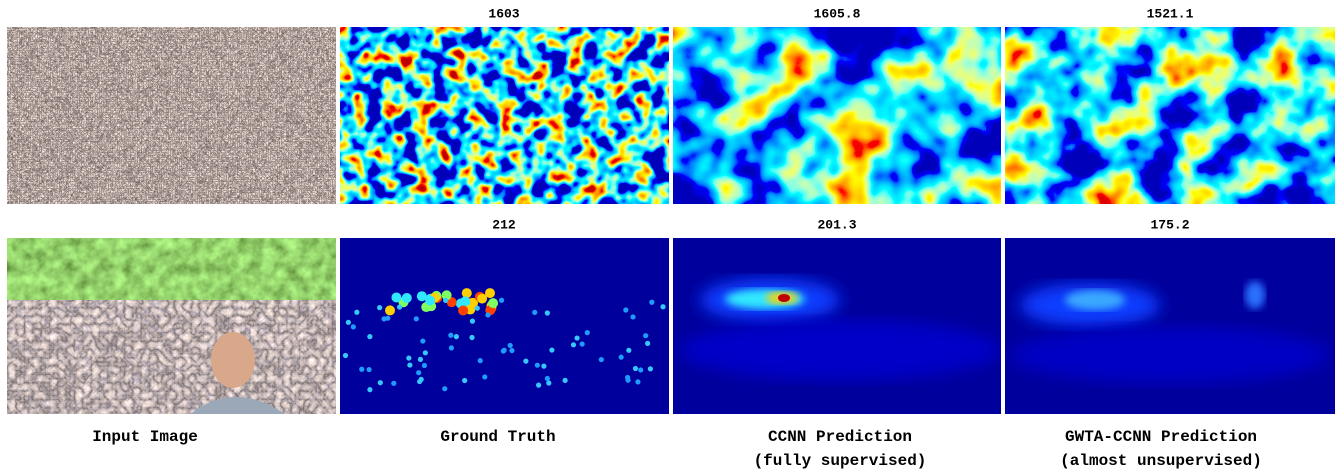 The width and height of the screenshot is (1343, 472). What do you see at coordinates (1161, 461) in the screenshot?
I see `caption: (almost unsupervised)` at bounding box center [1161, 461].